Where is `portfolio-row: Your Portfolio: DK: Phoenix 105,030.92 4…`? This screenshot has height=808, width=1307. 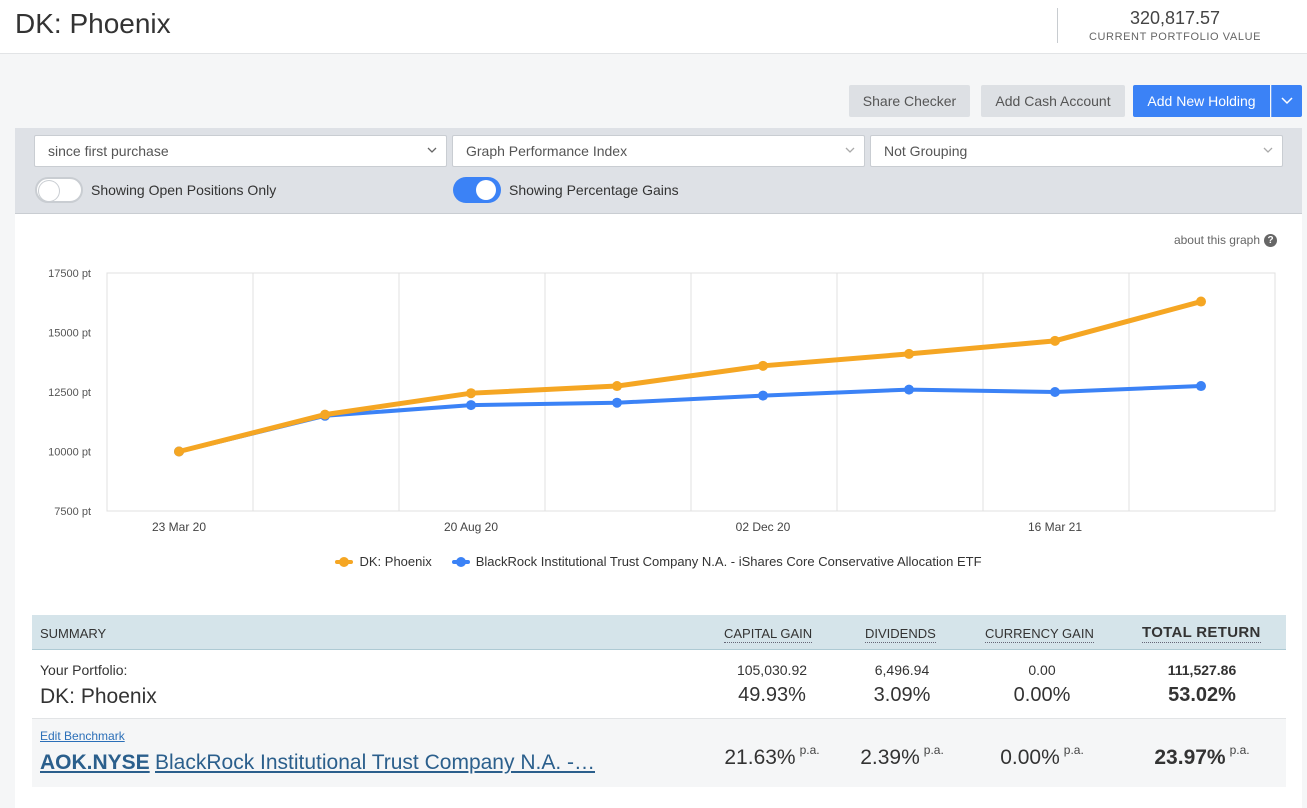 portfolio-row: Your Portfolio: DK: Phoenix 105,030.92 4… is located at coordinates (659, 684).